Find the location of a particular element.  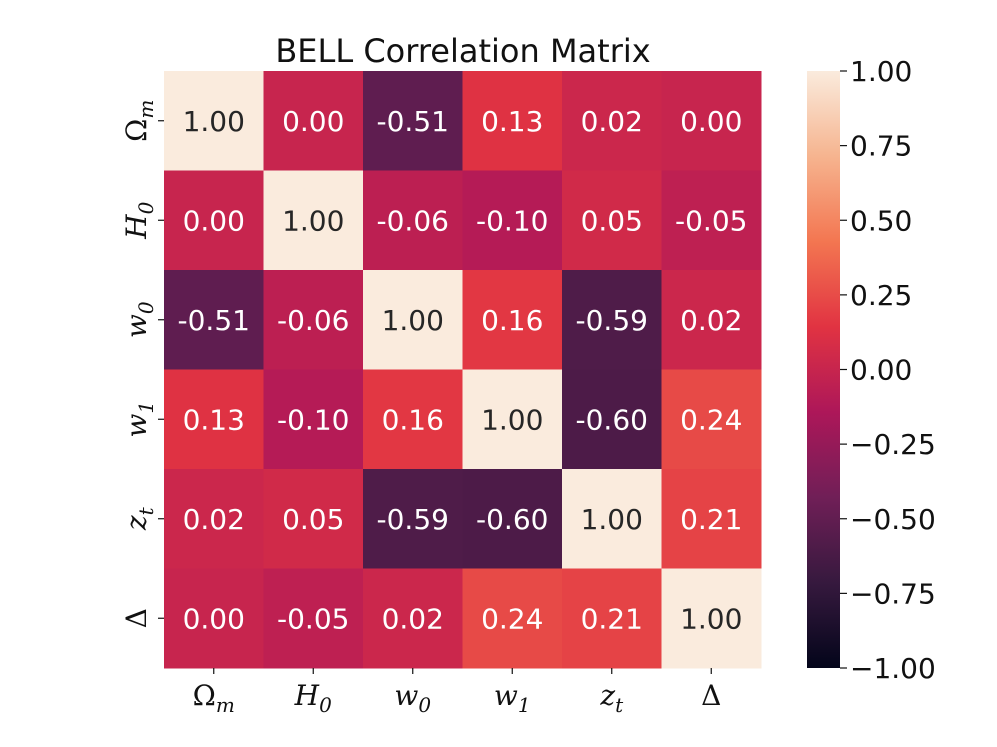

x-tick-label: Δ is located at coordinates (711, 695).